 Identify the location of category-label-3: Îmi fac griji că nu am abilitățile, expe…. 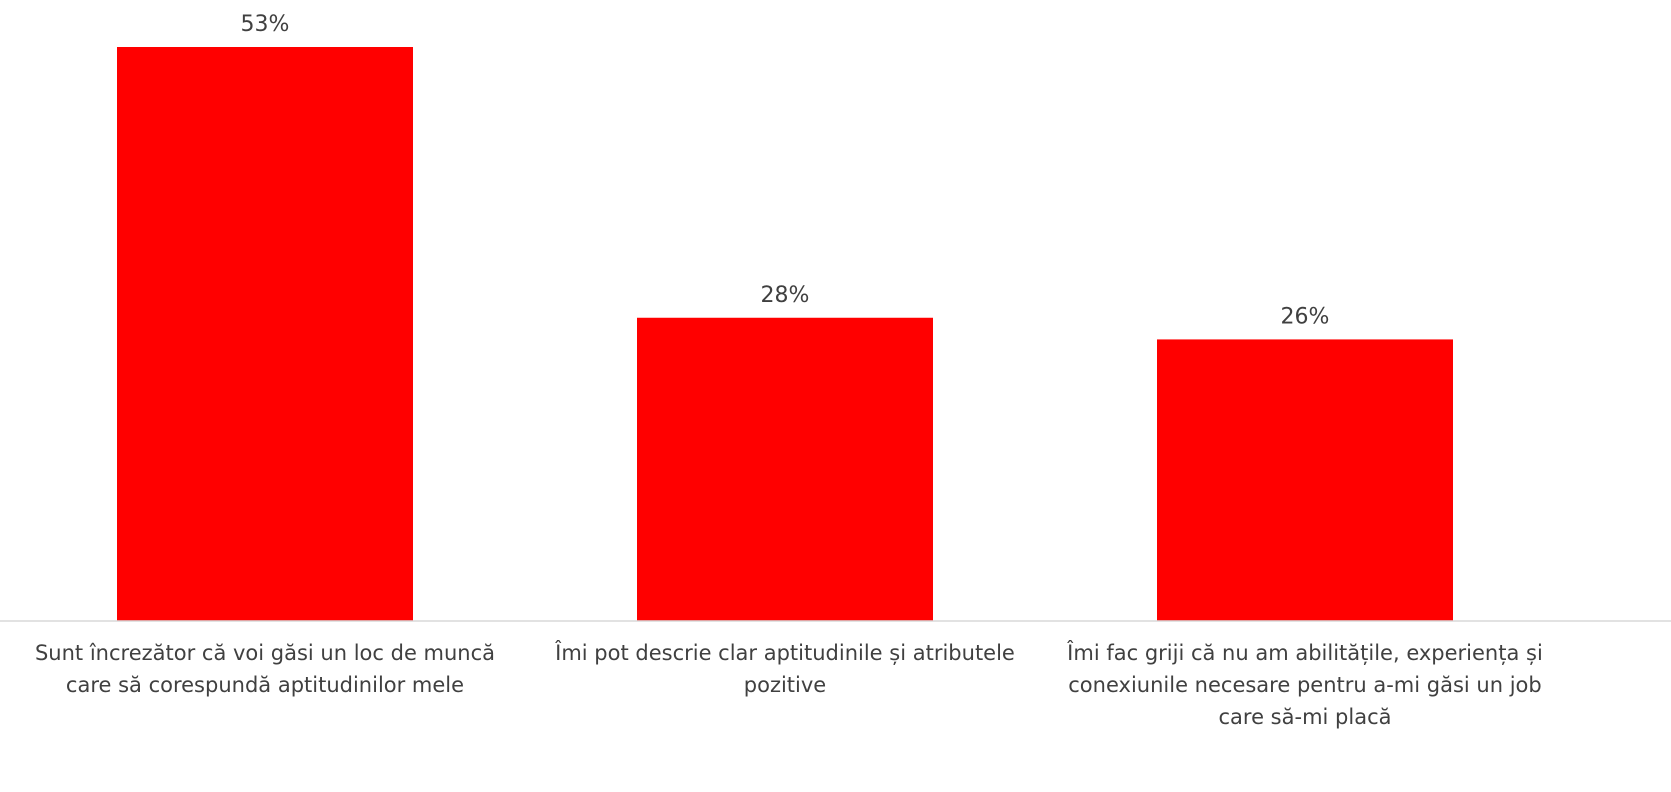
(1305, 685).